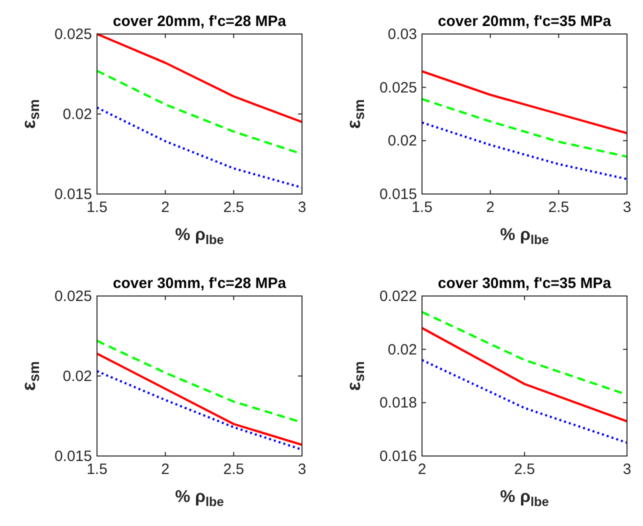 This screenshot has height=526, width=643. What do you see at coordinates (398, 456) in the screenshot?
I see `y-tick-label: 0.016` at bounding box center [398, 456].